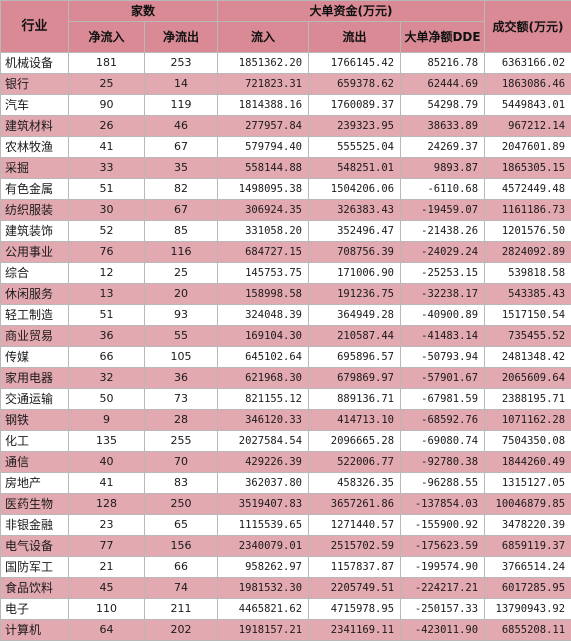 The width and height of the screenshot is (571, 641). Describe the element at coordinates (443, 168) in the screenshot. I see `big-net-dde-cell: 9893.87` at that location.